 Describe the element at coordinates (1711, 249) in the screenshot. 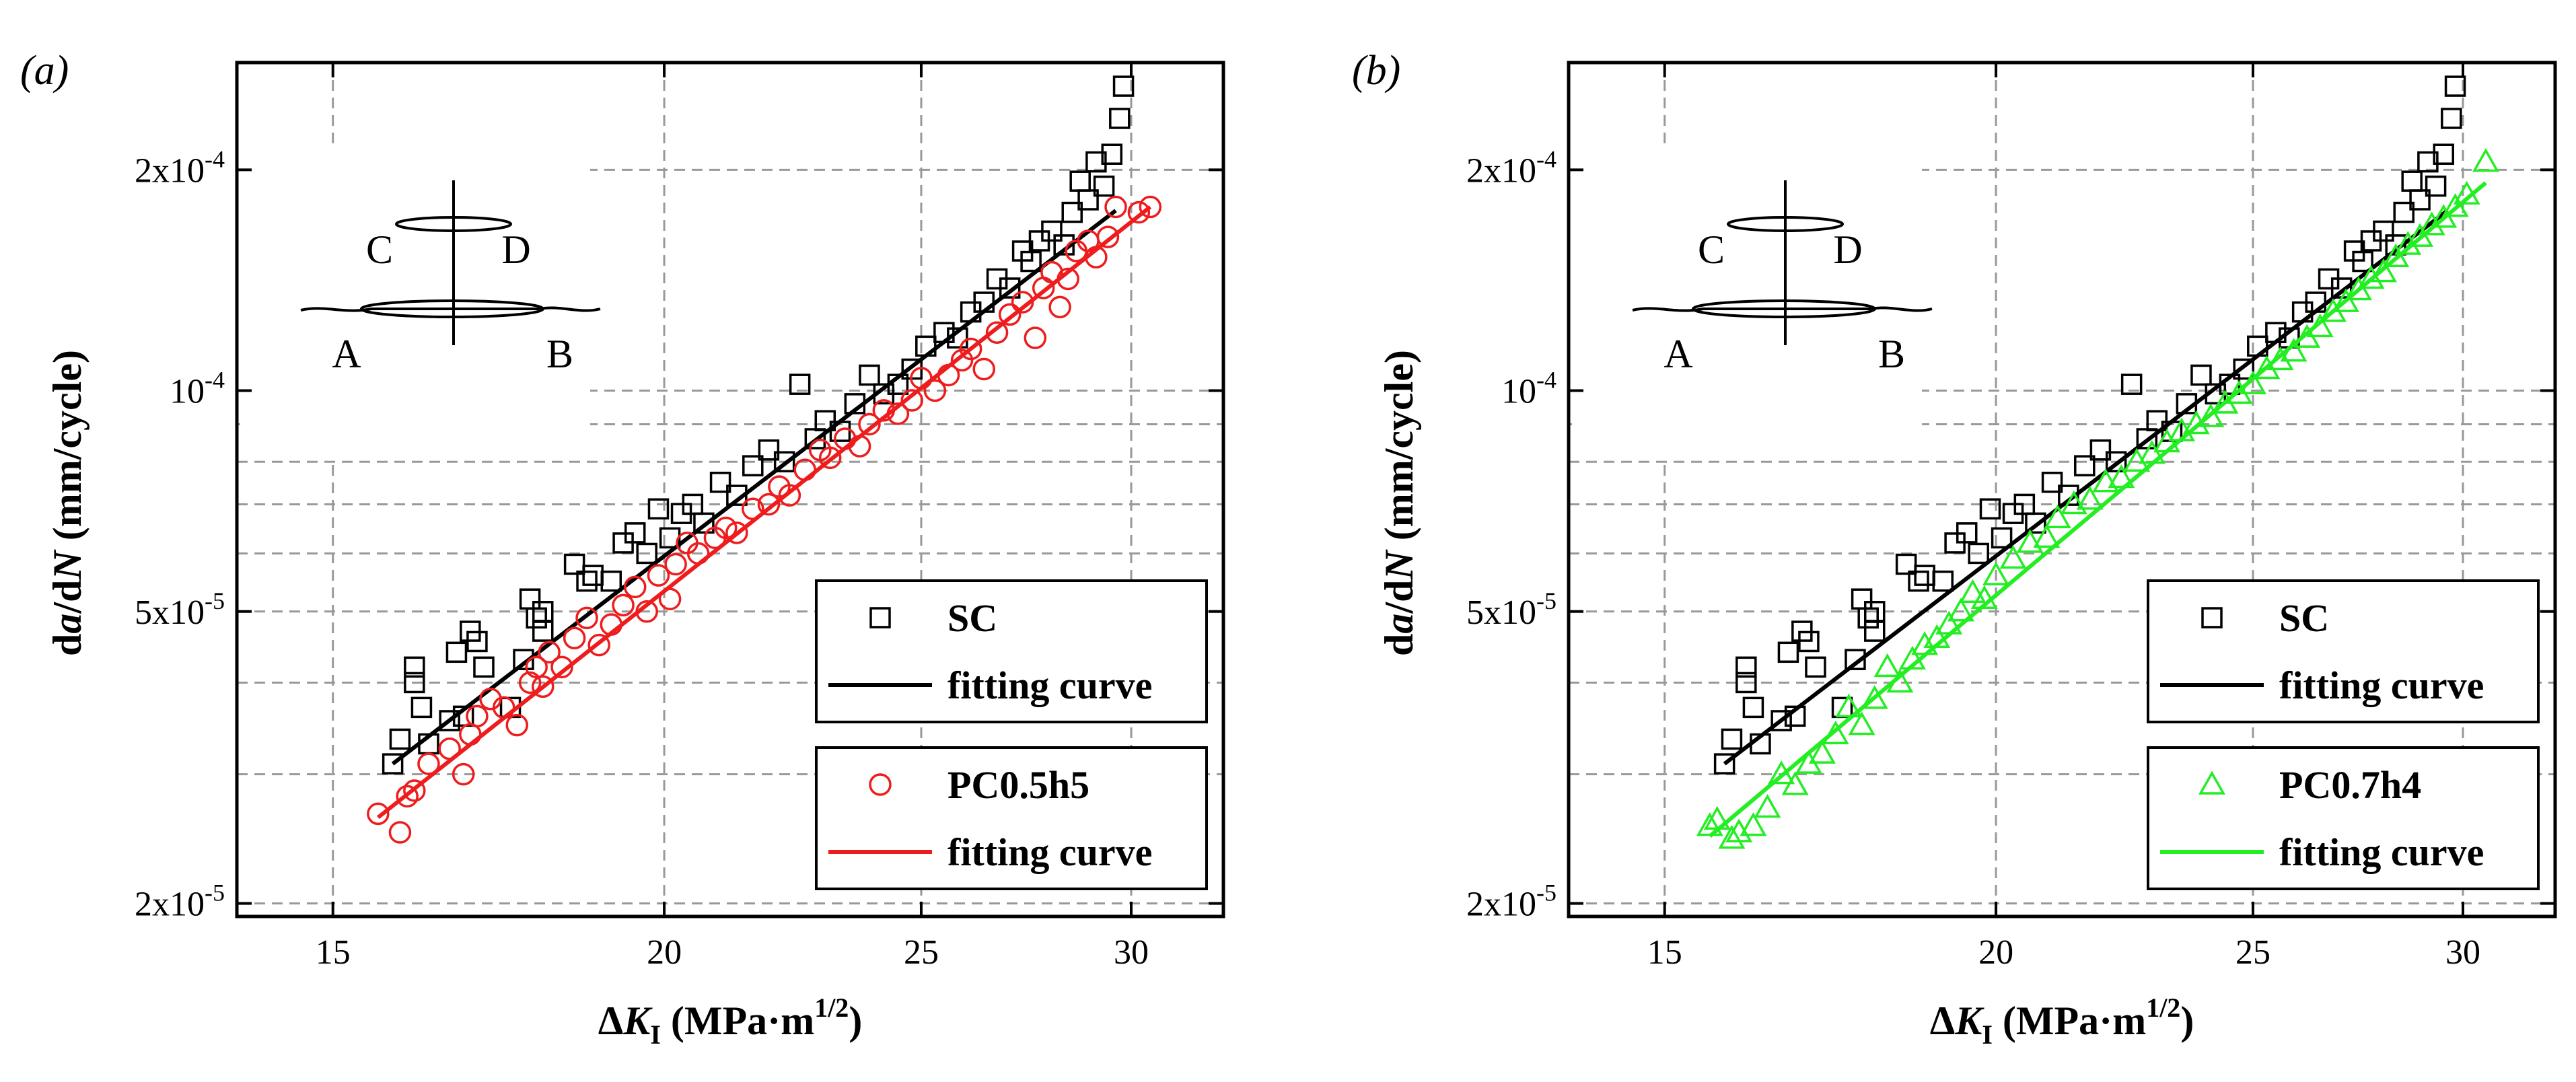

I see `inset-label-c: C` at that location.